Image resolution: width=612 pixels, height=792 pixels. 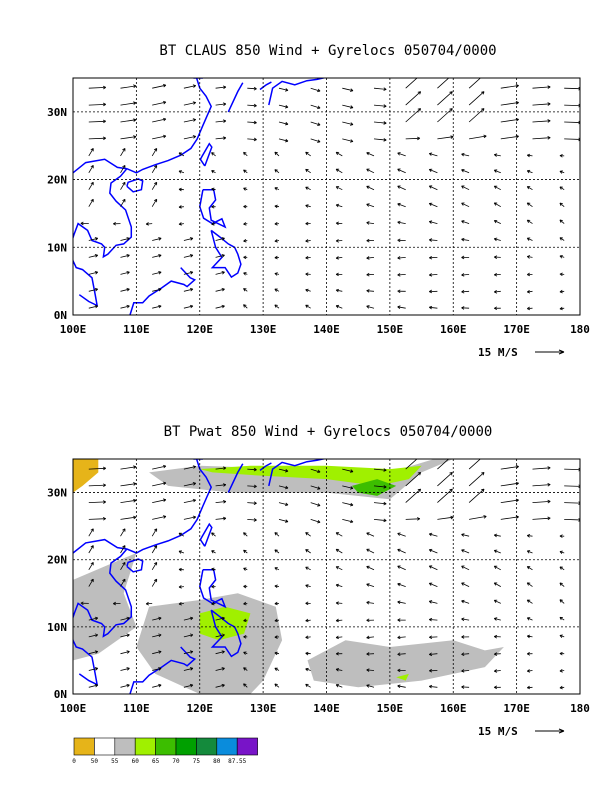 What do you see at coordinates (73, 329) in the screenshot?
I see `x-tick-label: 100E` at bounding box center [73, 329].